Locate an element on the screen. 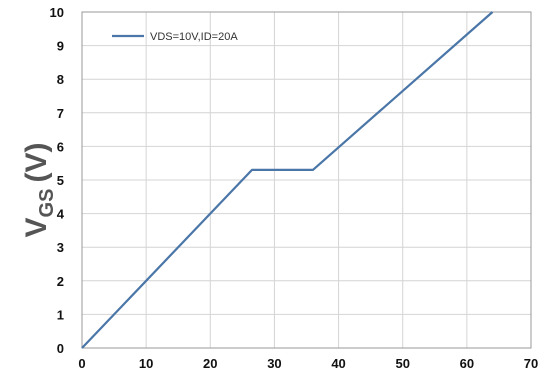 This screenshot has height=389, width=549. y-axis-ticks: 0 1 2 3 4 5 6 7 8 9 10 is located at coordinates (57, 180).